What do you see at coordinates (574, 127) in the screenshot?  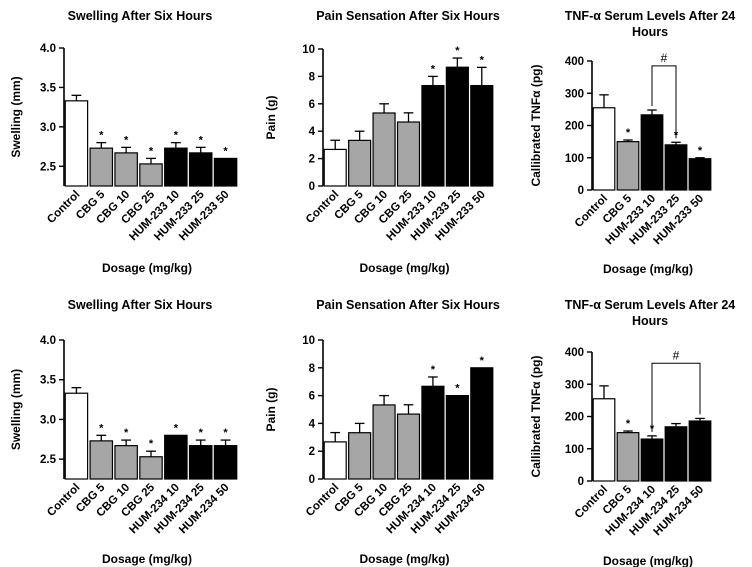 I see `y-tick-label: 200` at bounding box center [574, 127].